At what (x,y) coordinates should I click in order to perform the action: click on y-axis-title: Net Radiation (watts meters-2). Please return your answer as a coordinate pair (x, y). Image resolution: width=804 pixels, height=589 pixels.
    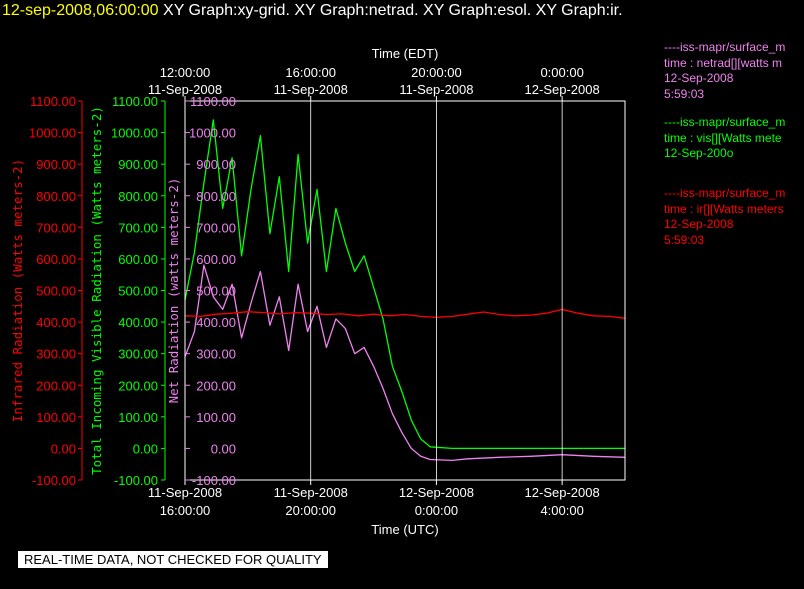
    Looking at the image, I should click on (173, 291).